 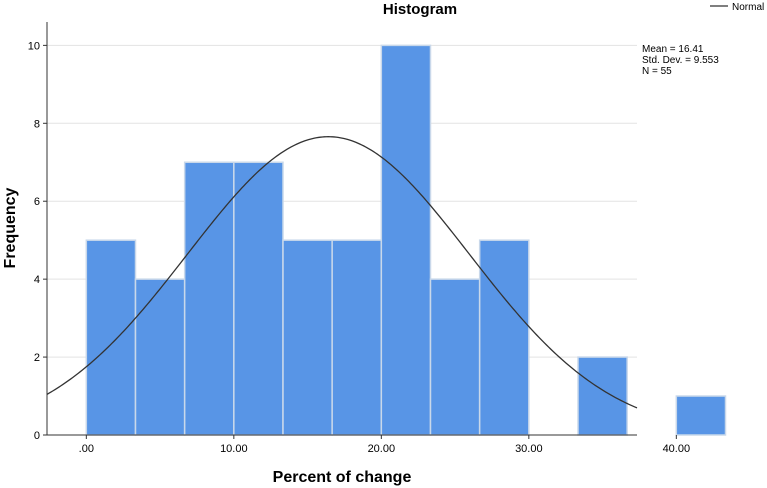 What do you see at coordinates (34, 46) in the screenshot?
I see `y-tick-label-10: 10` at bounding box center [34, 46].